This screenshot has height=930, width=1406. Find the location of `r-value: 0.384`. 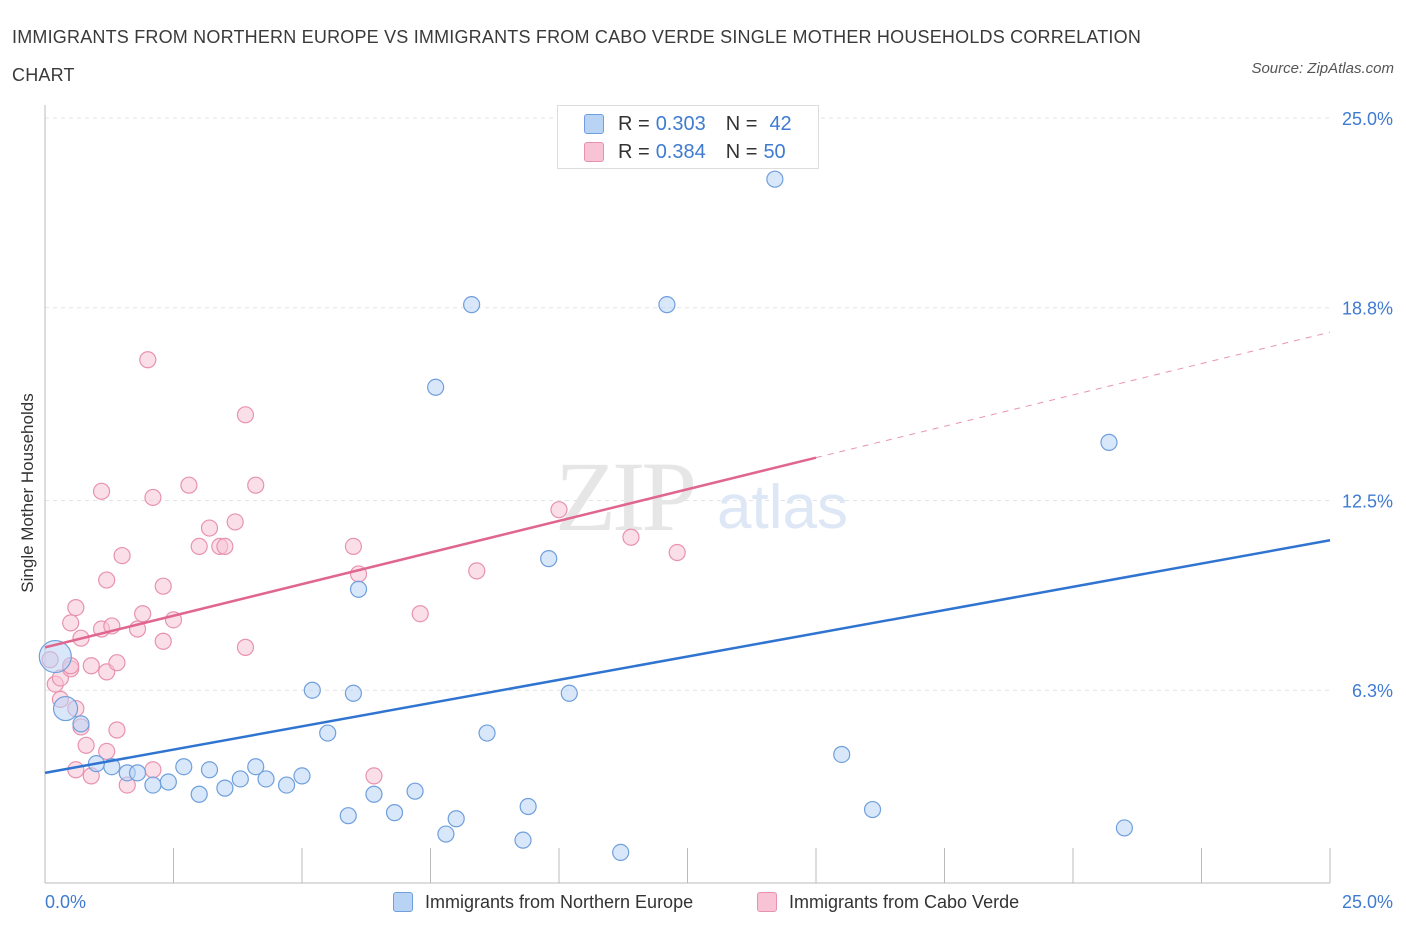

r-value: 0.384 is located at coordinates (680, 151).